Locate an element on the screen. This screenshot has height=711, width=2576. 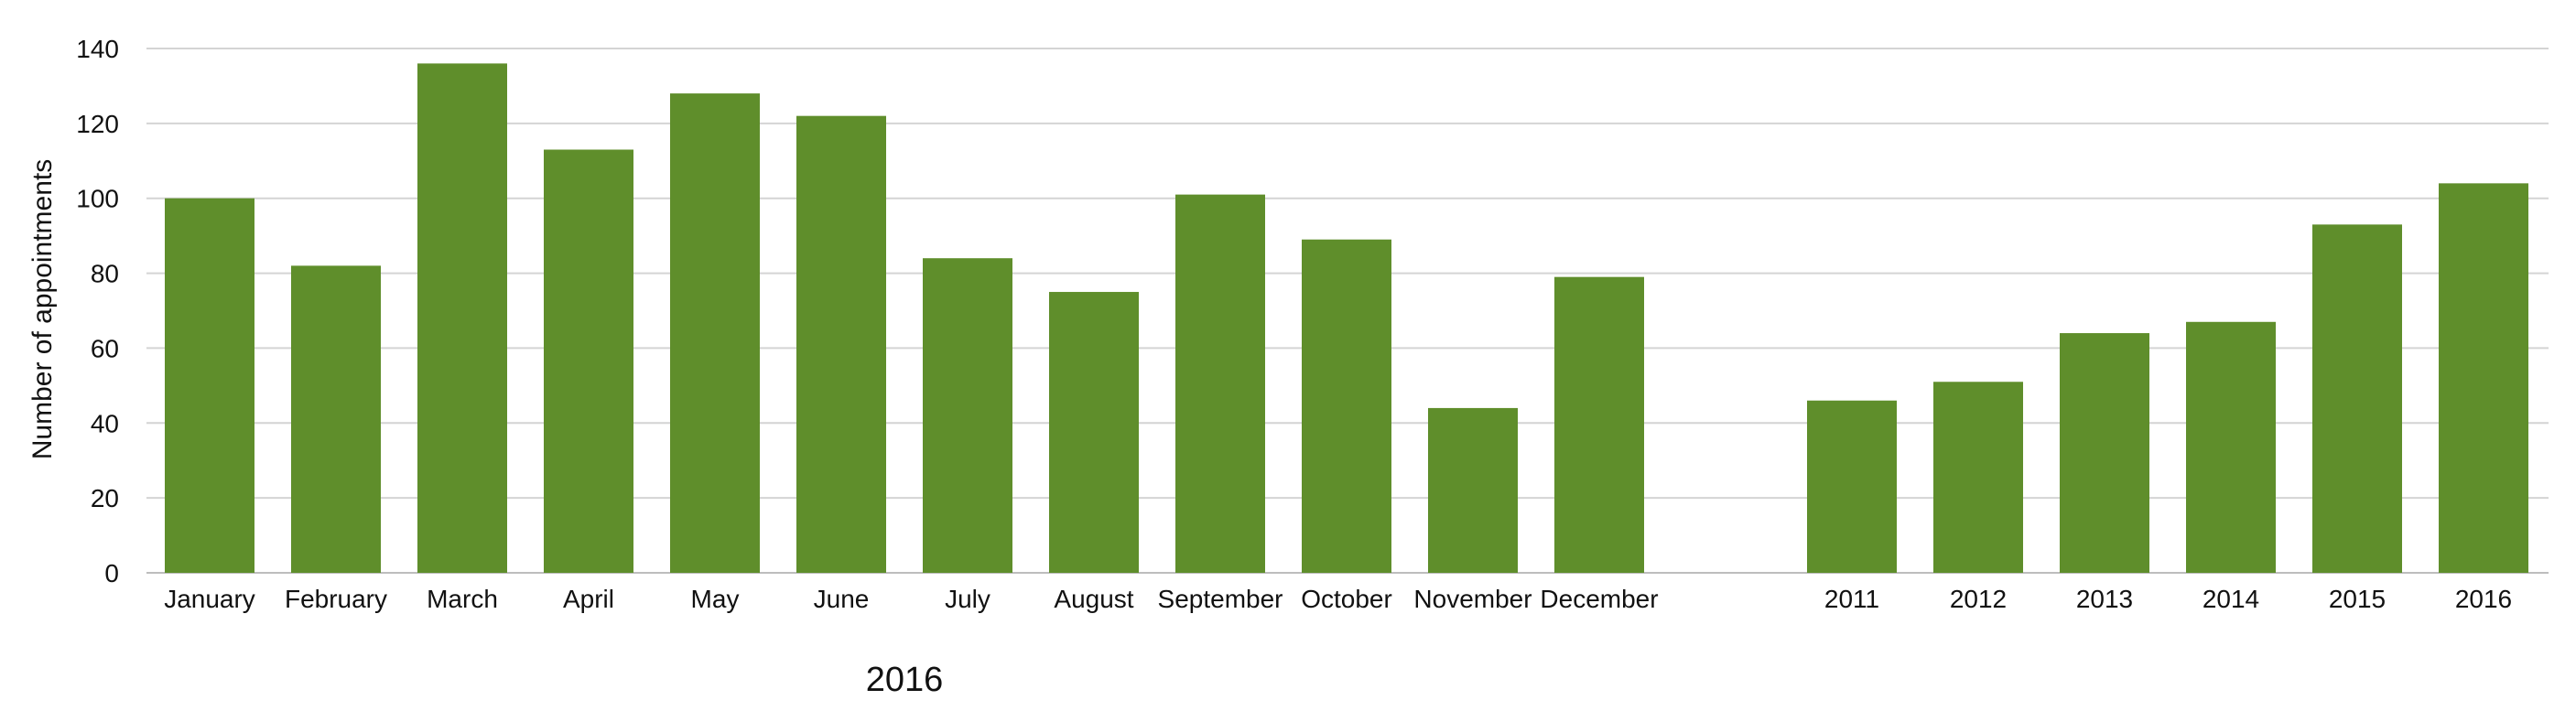
x-tick-label: 2016 is located at coordinates (2484, 599).